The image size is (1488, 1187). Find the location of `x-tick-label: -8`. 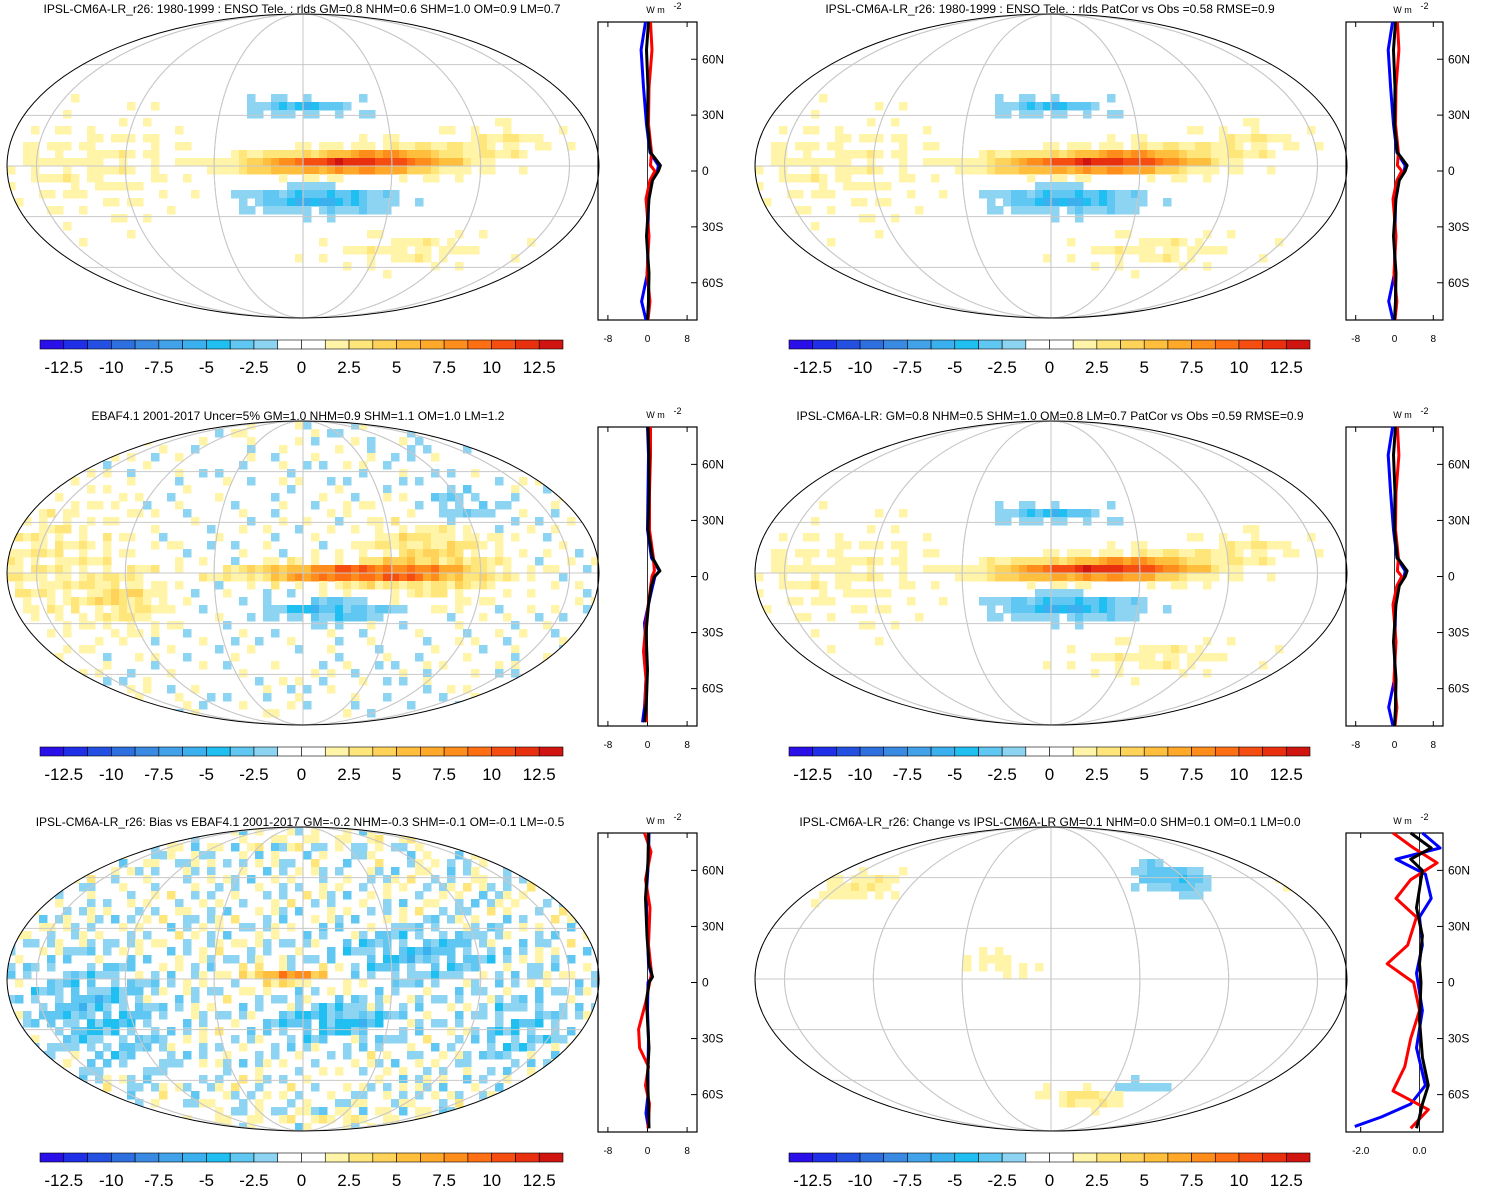

x-tick-label: -8 is located at coordinates (1355, 339).